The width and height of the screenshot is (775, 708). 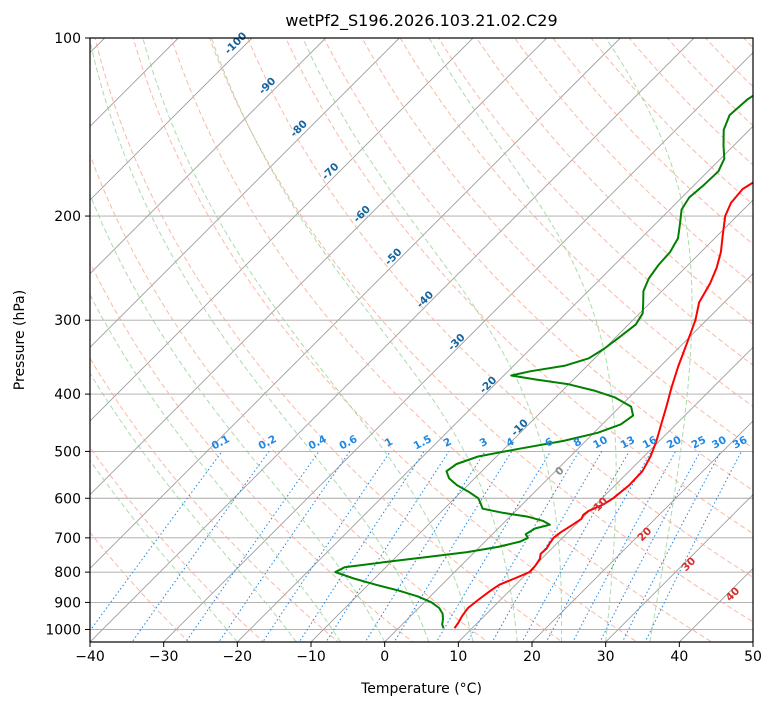 What do you see at coordinates (67, 499) in the screenshot?
I see `y-tick-label: 600` at bounding box center [67, 499].